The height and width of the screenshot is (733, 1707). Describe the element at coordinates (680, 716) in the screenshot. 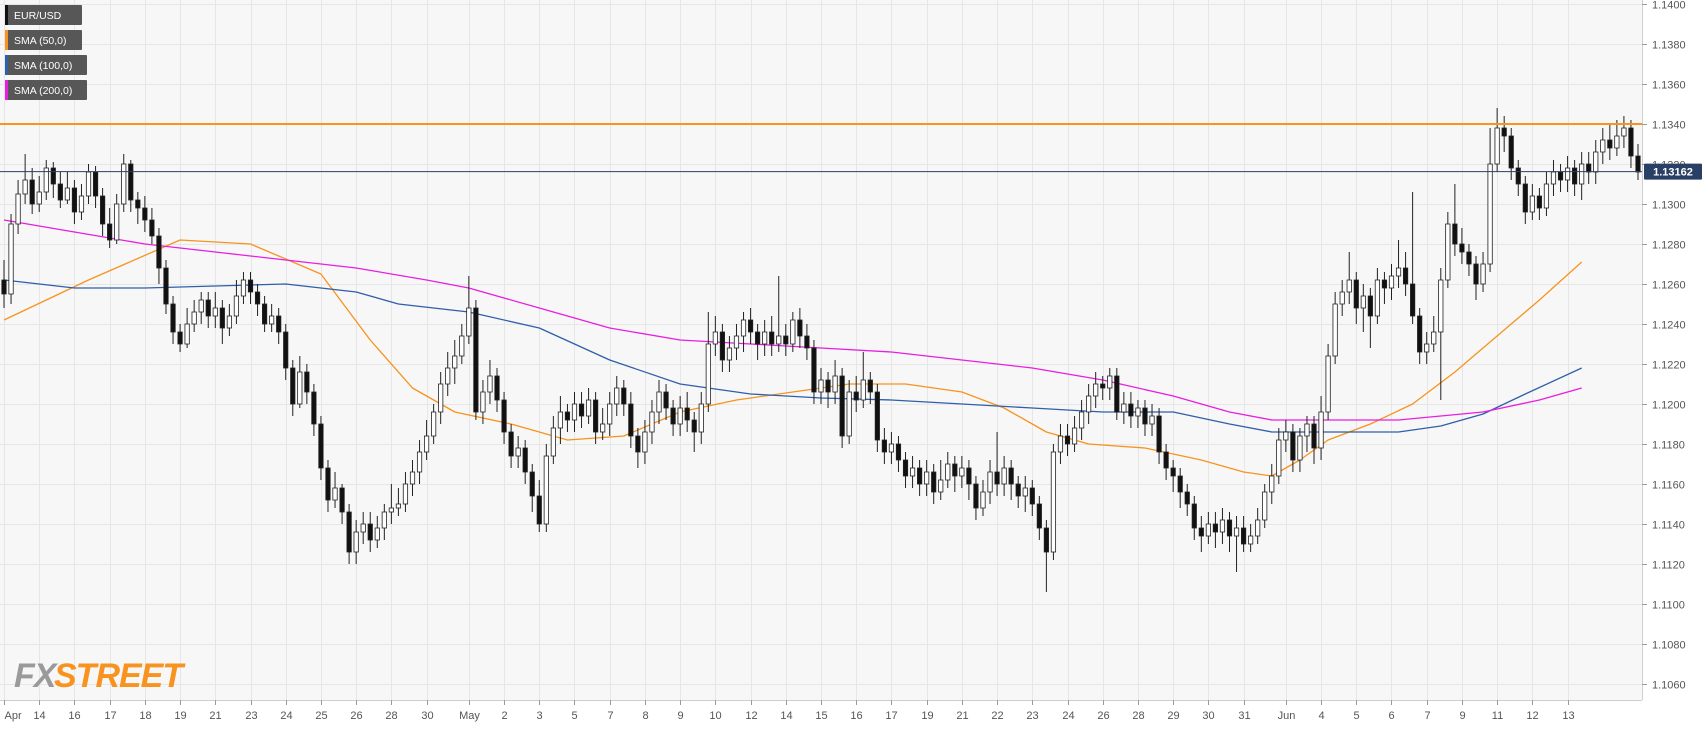

I see `x-tick-label: 9` at that location.